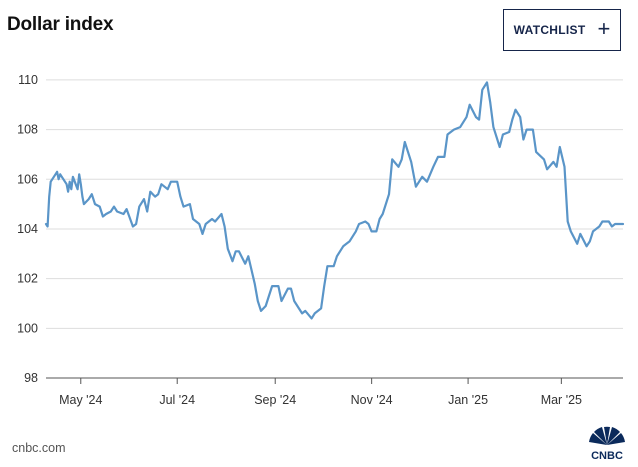 This screenshot has width=638, height=467. Describe the element at coordinates (60, 24) in the screenshot. I see `chart-title: Dollar index` at that location.